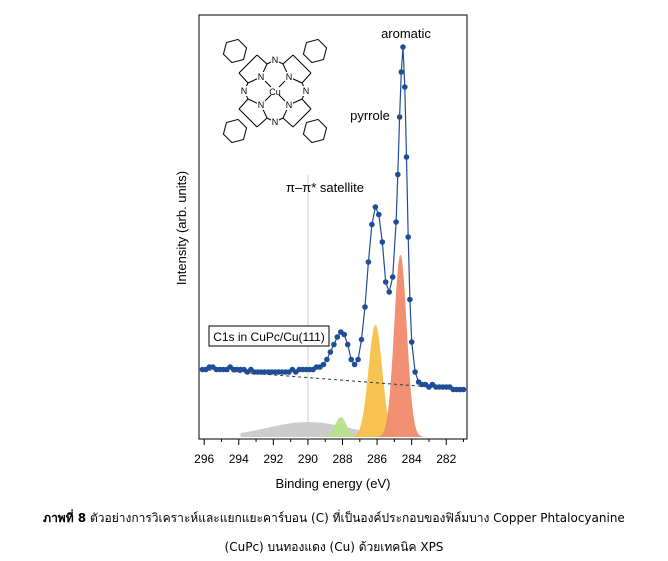 The image size is (668, 561). Describe the element at coordinates (308, 459) in the screenshot. I see `x-tick-label: 290` at that location.